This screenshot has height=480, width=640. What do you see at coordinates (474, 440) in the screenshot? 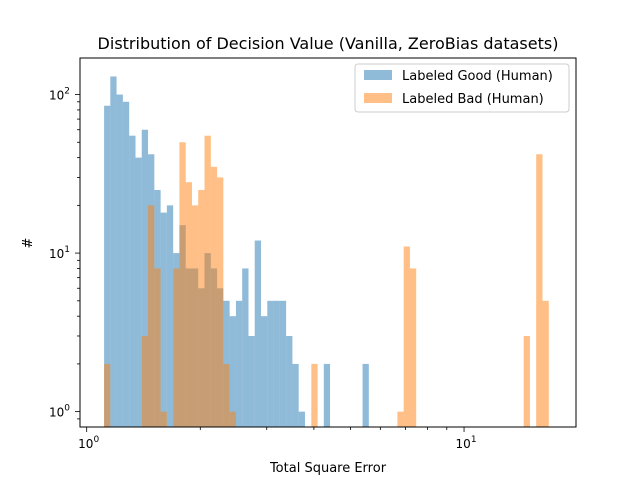
I see `x-tick-label-exponent: 1` at bounding box center [474, 440].